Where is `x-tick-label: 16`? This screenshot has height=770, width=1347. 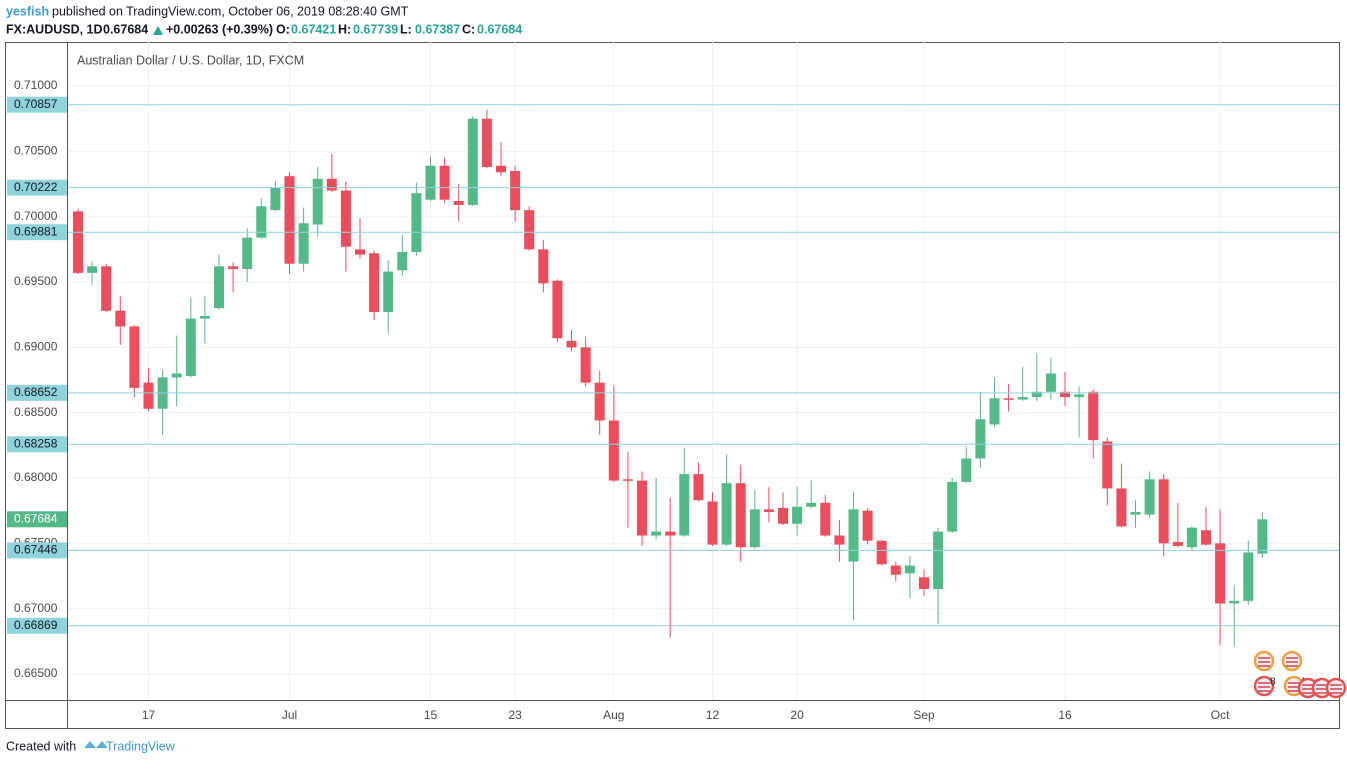 x-tick-label: 16 is located at coordinates (1065, 715).